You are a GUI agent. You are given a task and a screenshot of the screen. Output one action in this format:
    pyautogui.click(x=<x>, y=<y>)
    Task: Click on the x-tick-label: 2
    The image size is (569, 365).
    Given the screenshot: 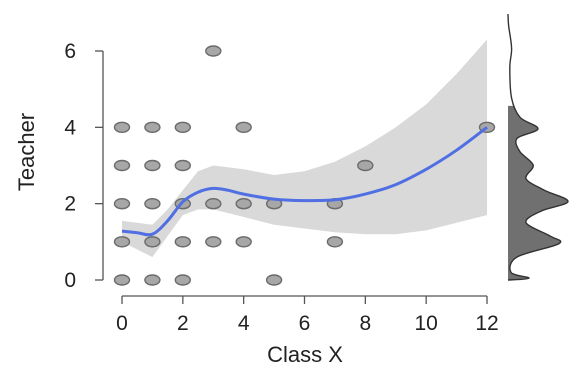 What is the action you would take?
    pyautogui.click(x=183, y=323)
    